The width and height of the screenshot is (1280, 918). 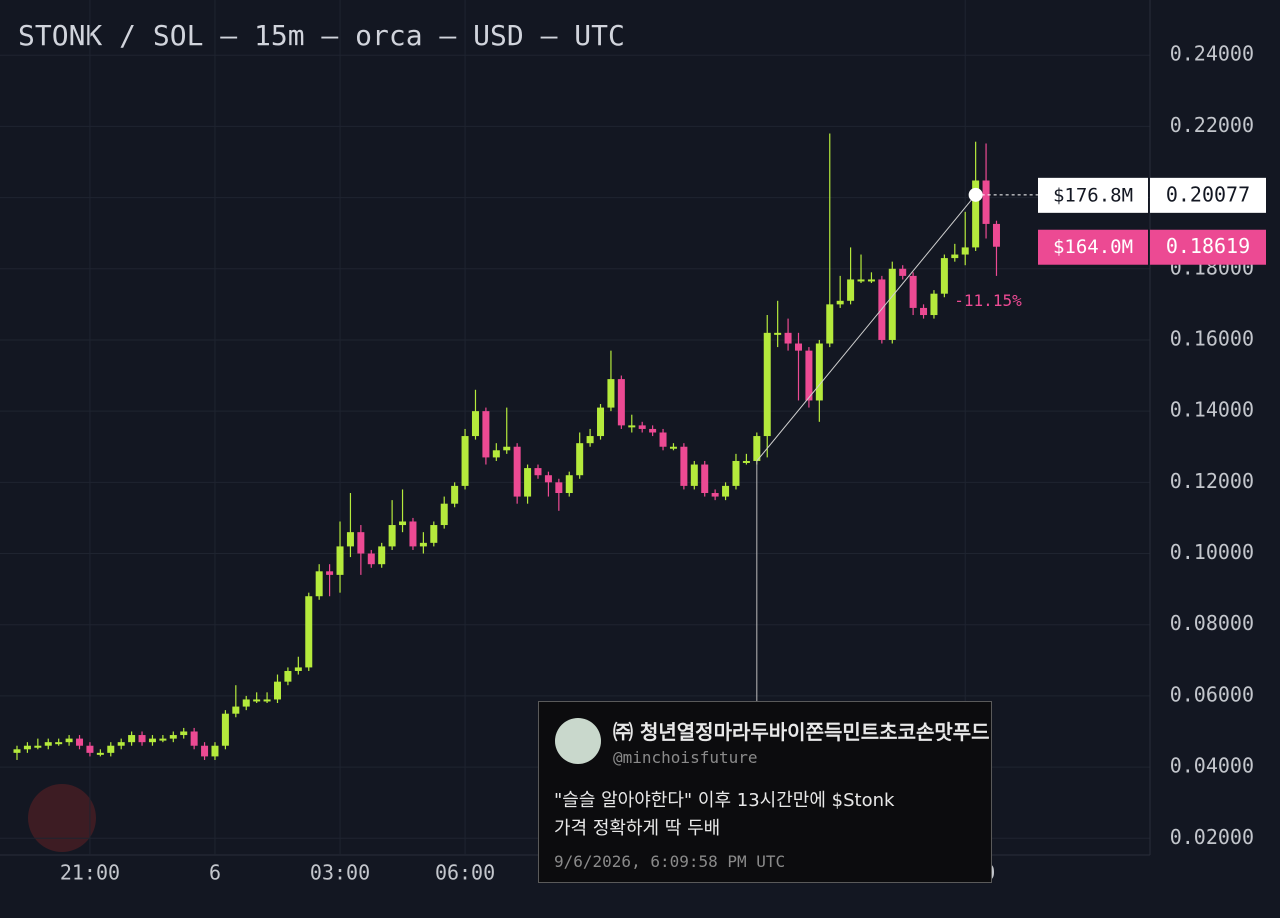 What do you see at coordinates (637, 828) in the screenshot?
I see `tweet-text: 가격 정확하게 딱 두배` at bounding box center [637, 828].